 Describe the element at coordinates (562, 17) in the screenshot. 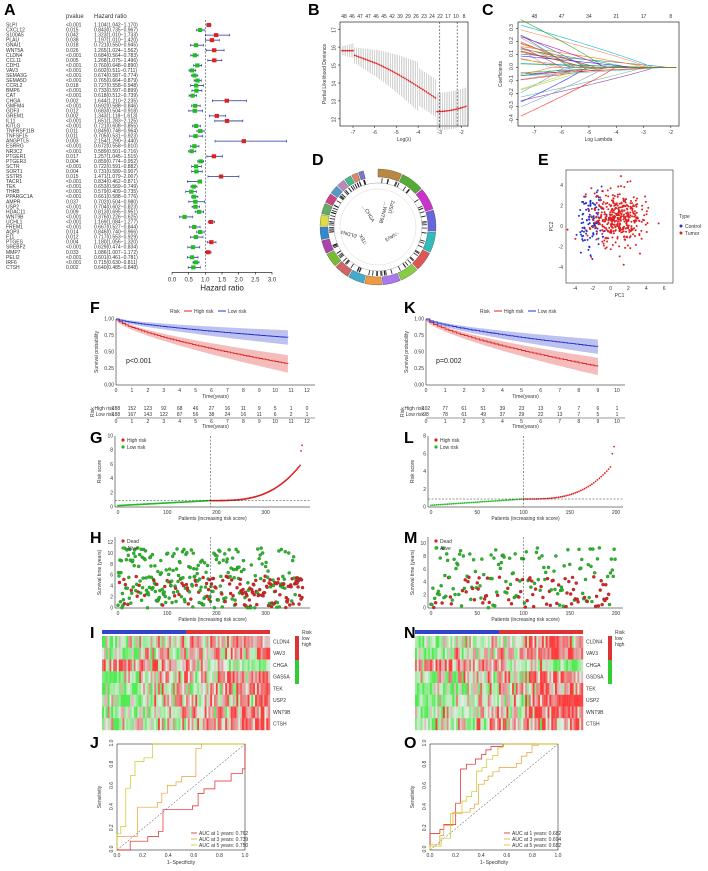

I see `top-tick-label: 47` at that location.